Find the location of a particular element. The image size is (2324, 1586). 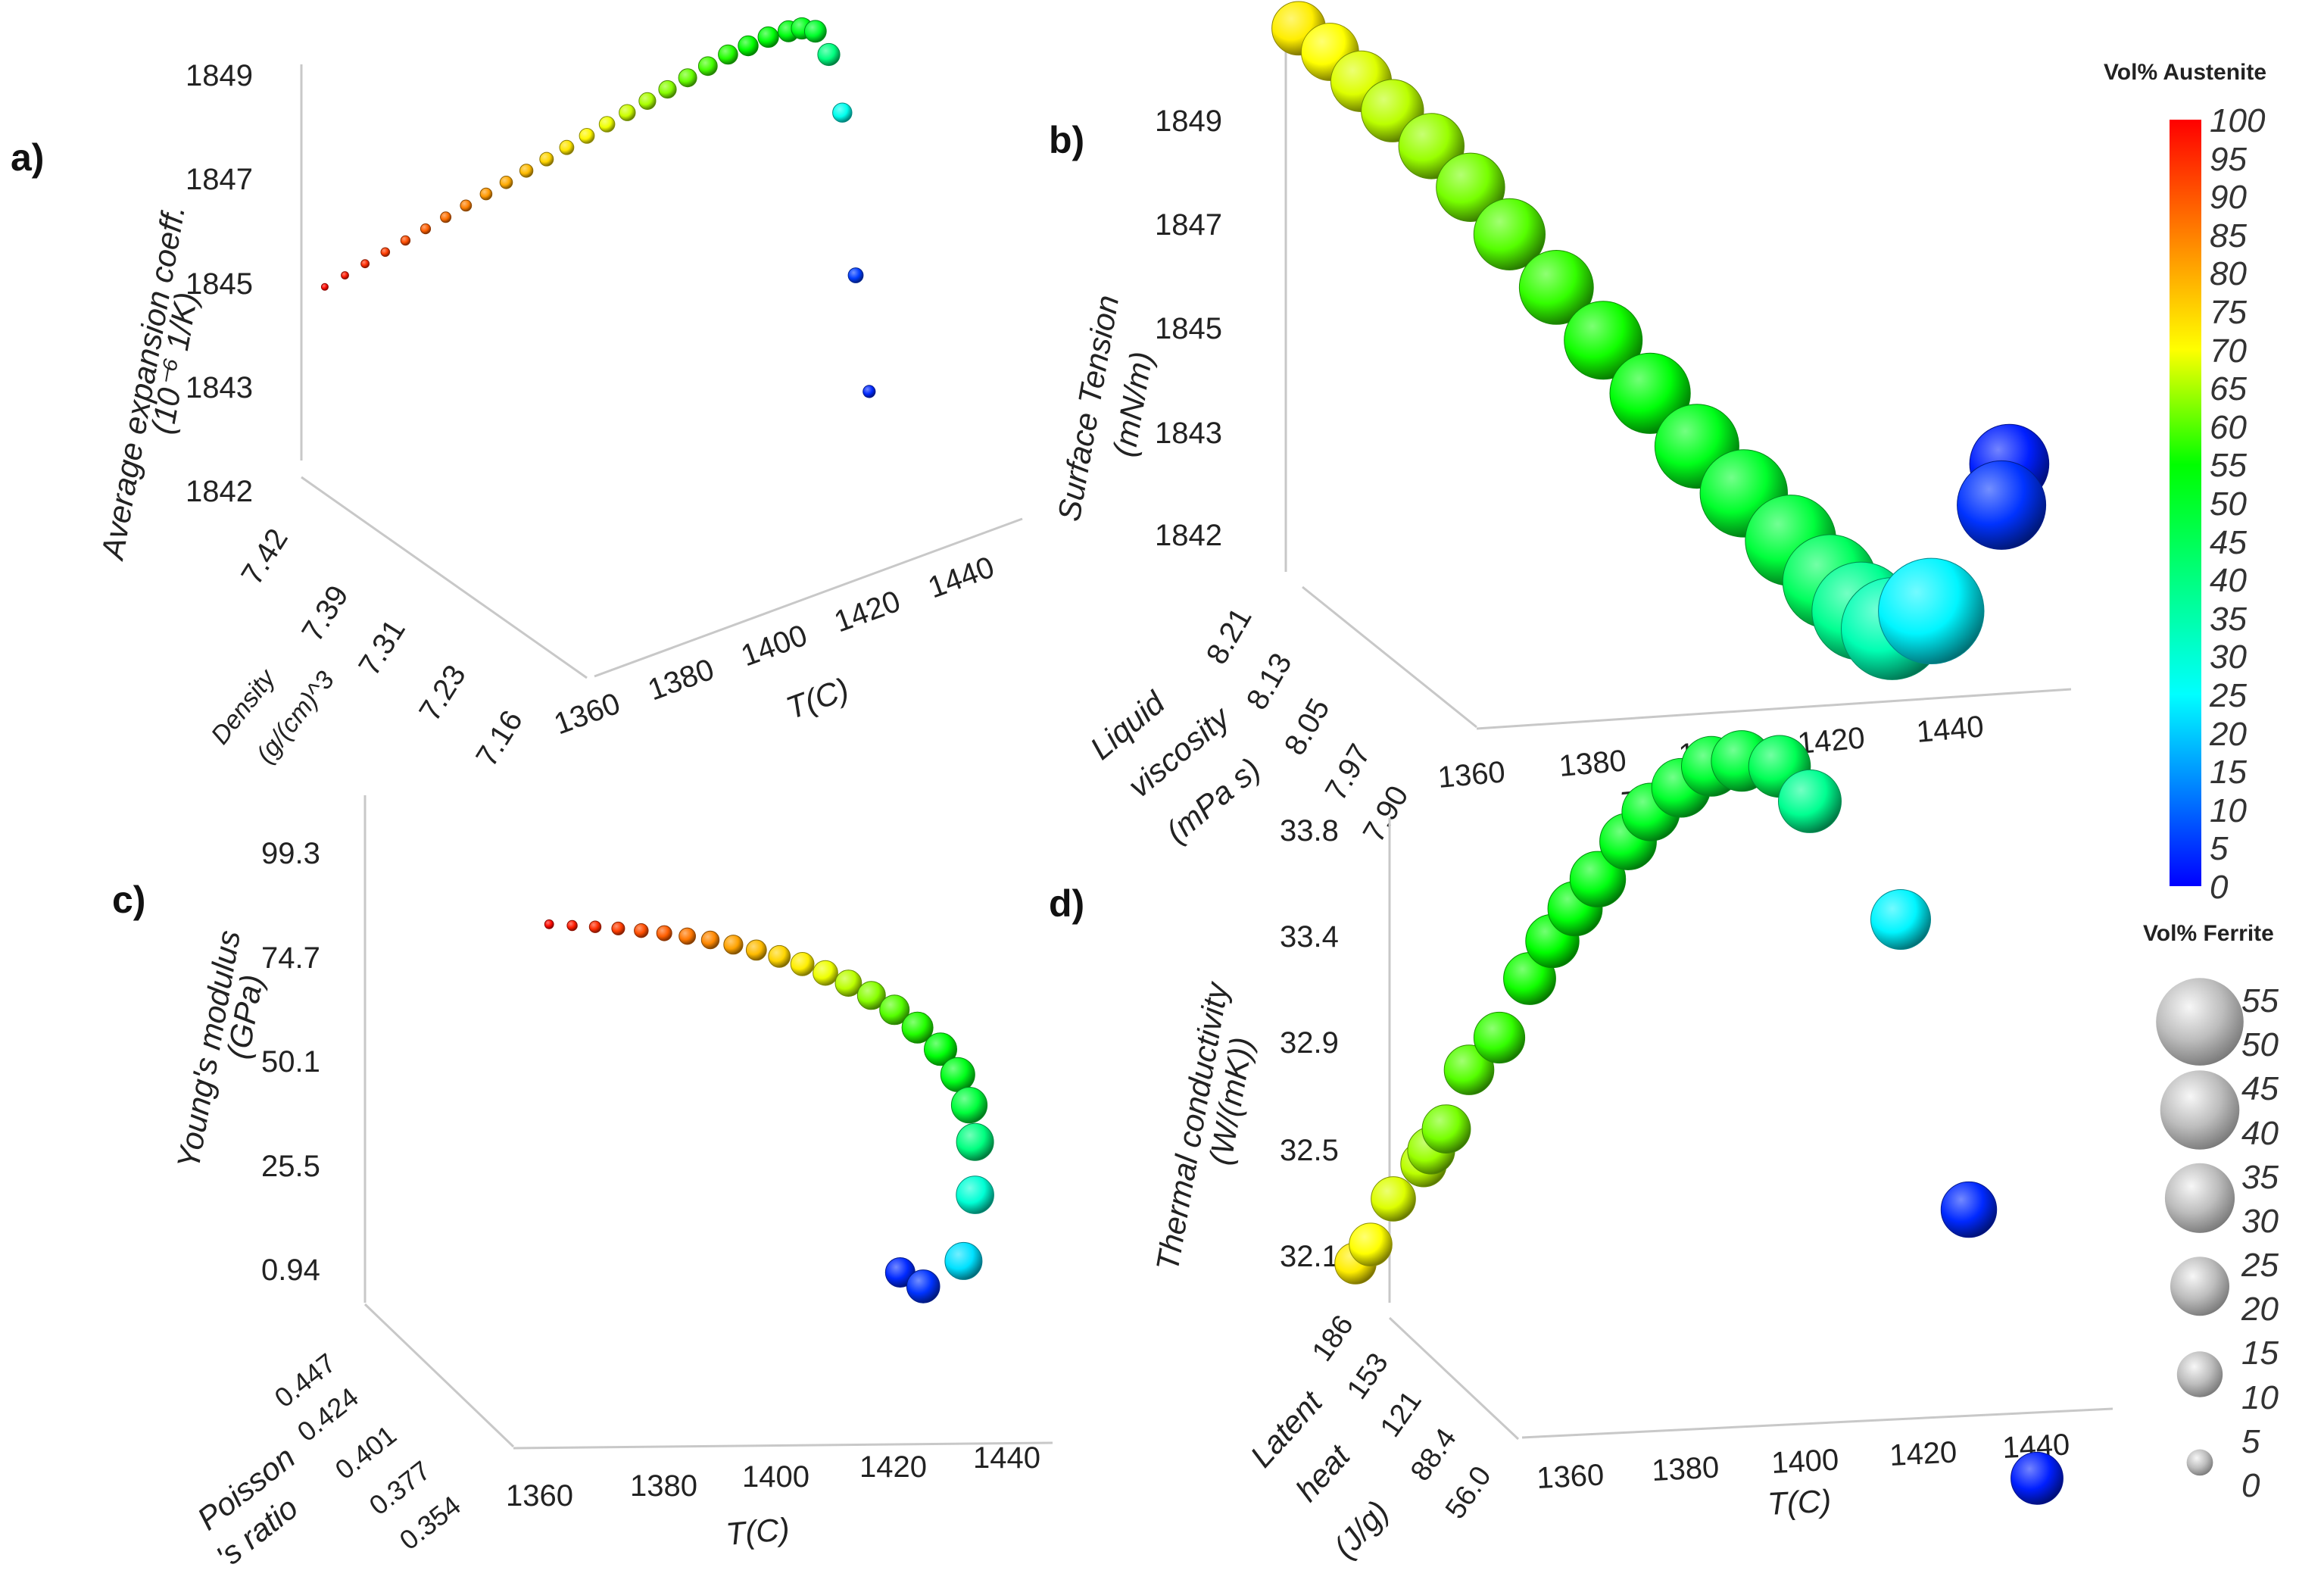

panel-d-y-ticks: 186 153 121 88.4 56.0 is located at coordinates (1402, 1417).